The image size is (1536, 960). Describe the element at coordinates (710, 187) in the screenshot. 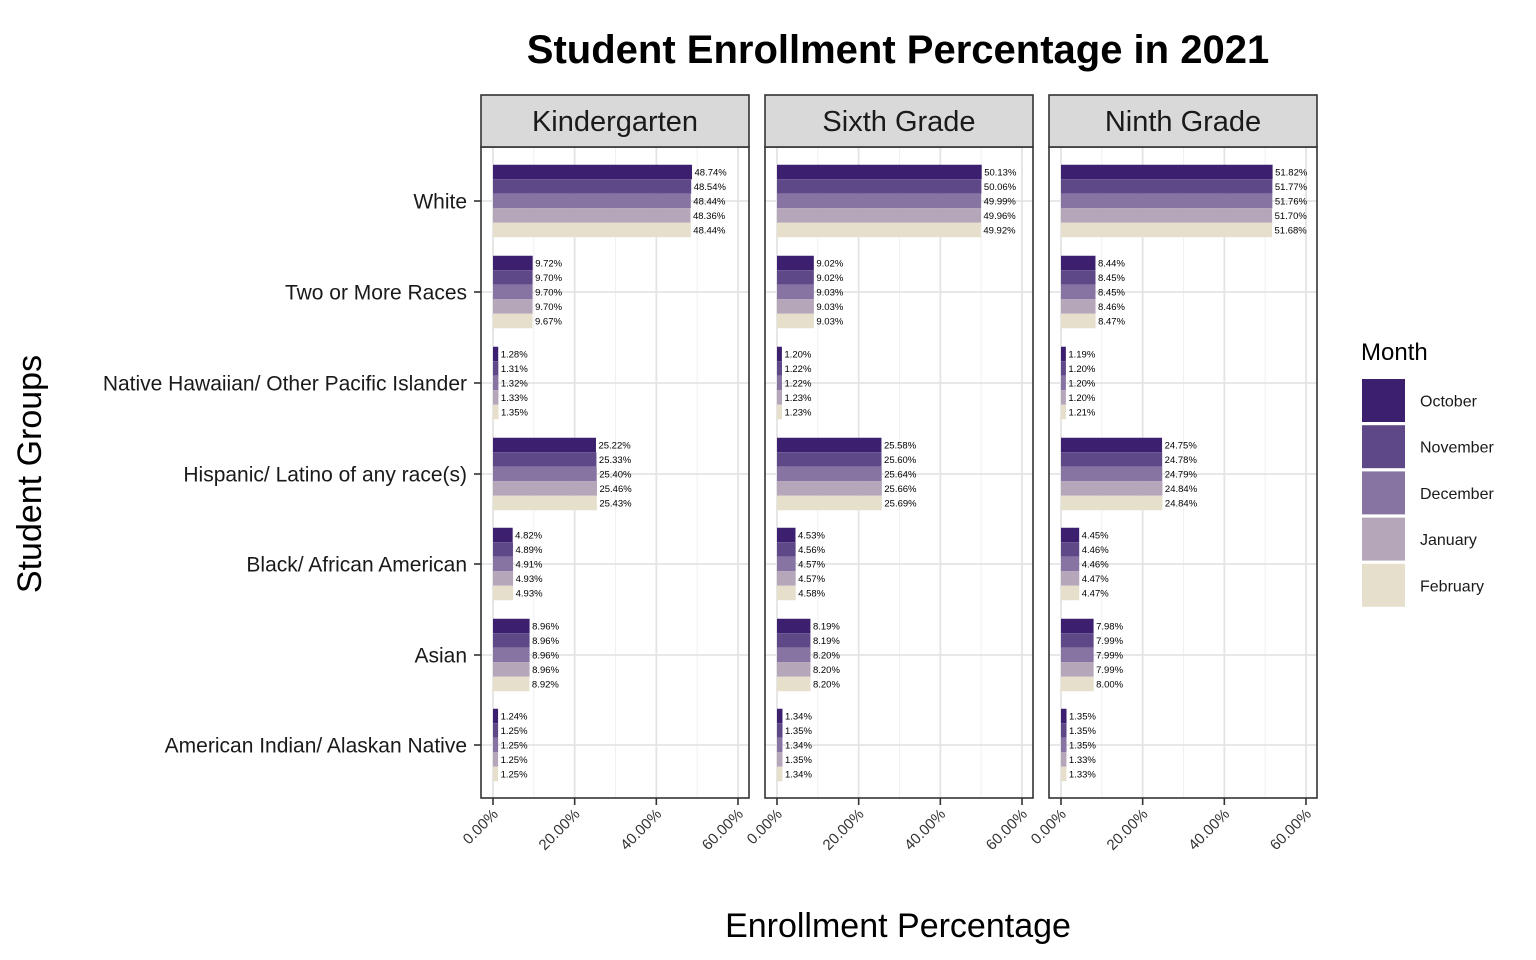

I see `data-label: 48.54%` at that location.